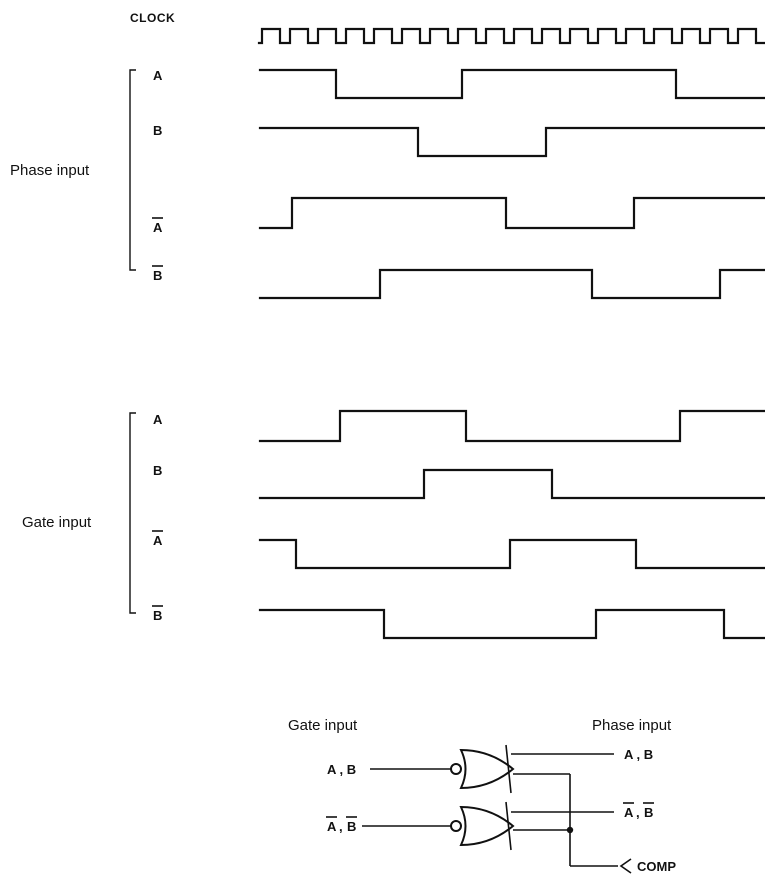 This screenshot has width=765, height=881. Describe the element at coordinates (511, 624) in the screenshot. I see `gate-b-bar-waveform` at that location.